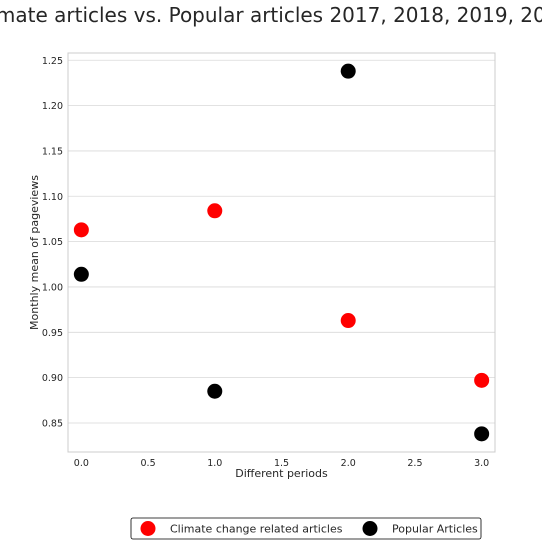  I want to click on x-tick-label: 1.5, so click(281, 463).